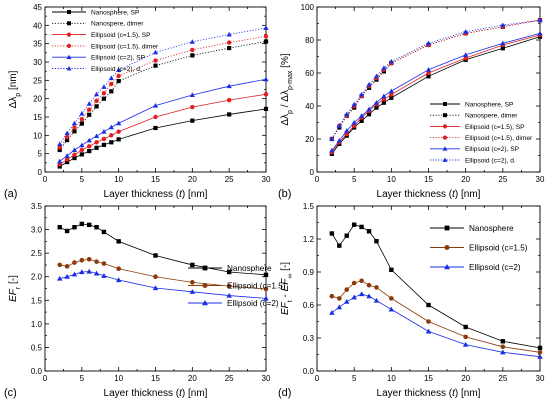 Image resolution: width=550 pixels, height=409 pixels. What do you see at coordinates (40, 154) in the screenshot?
I see `y-tick-label: 5` at bounding box center [40, 154].